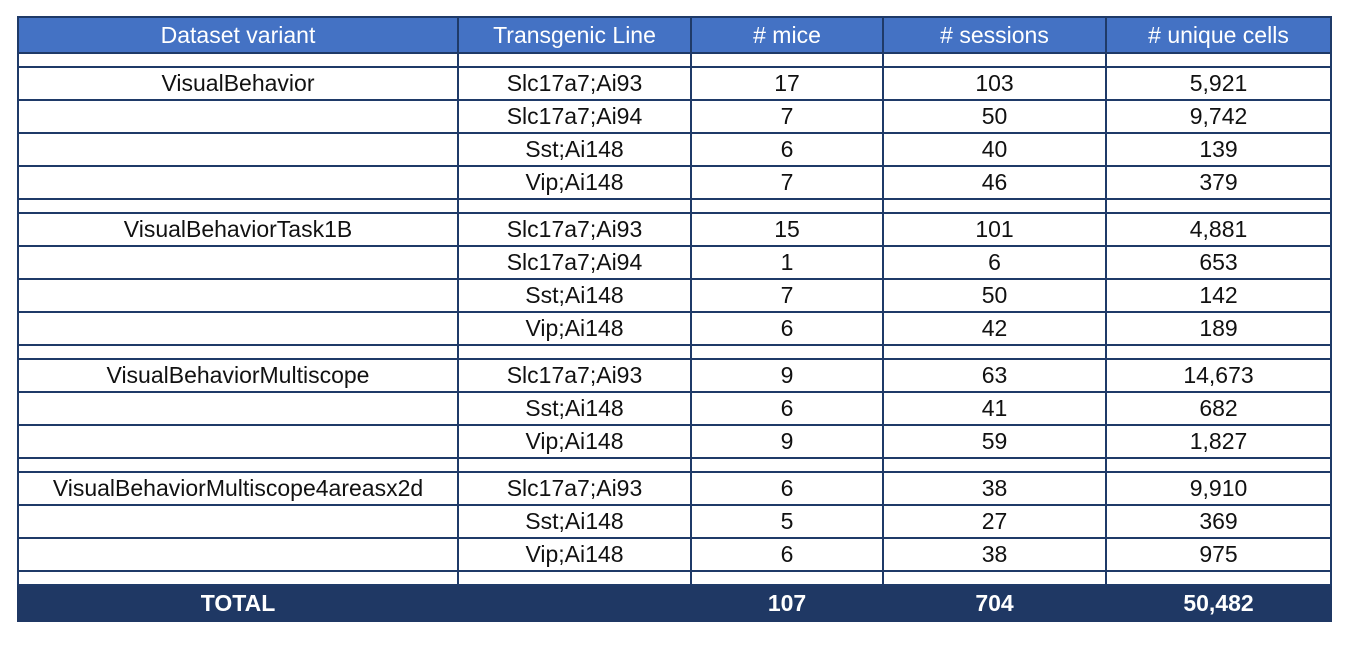 The width and height of the screenshot is (1350, 662). I want to click on header-transgenic-line: Transgenic Line, so click(574, 35).